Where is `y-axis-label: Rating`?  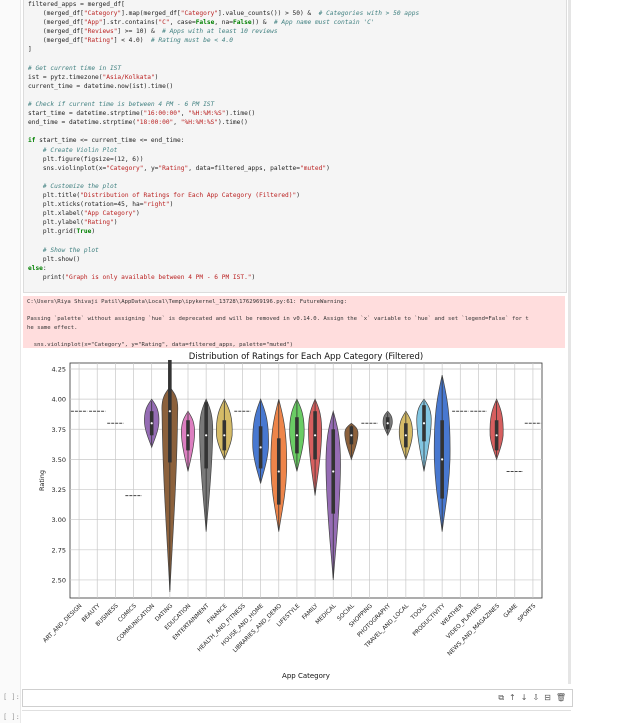
y-axis-label: Rating is located at coordinates (42, 480).